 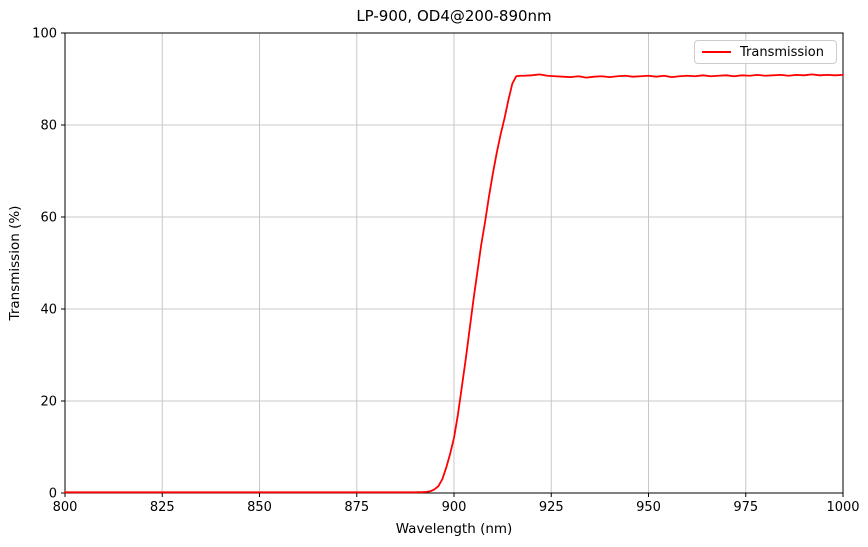 What do you see at coordinates (48, 218) in the screenshot?
I see `y-tick-label: 60` at bounding box center [48, 218].